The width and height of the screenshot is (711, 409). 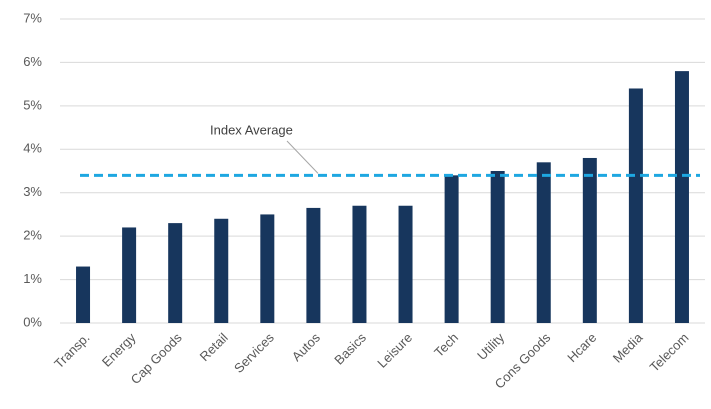 I want to click on x-tick-label: Hcare, so click(x=581, y=347).